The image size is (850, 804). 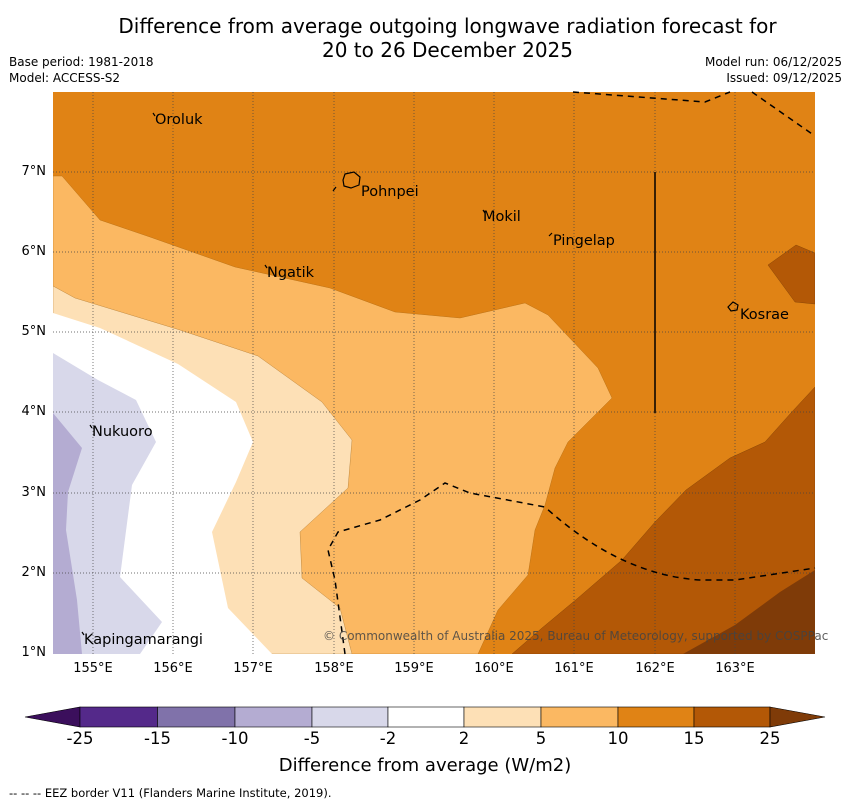 I want to click on place-ngatik: Ngatik, so click(x=291, y=273).